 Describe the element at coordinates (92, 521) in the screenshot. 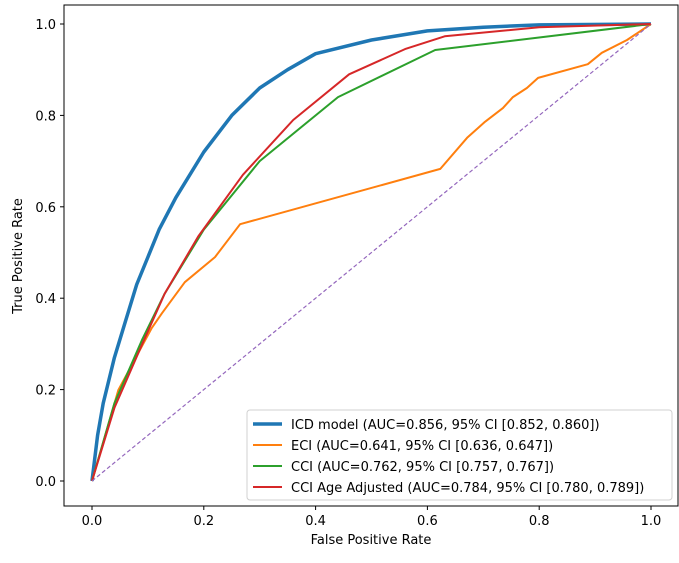

I see `x-tick-label: 0.0` at that location.